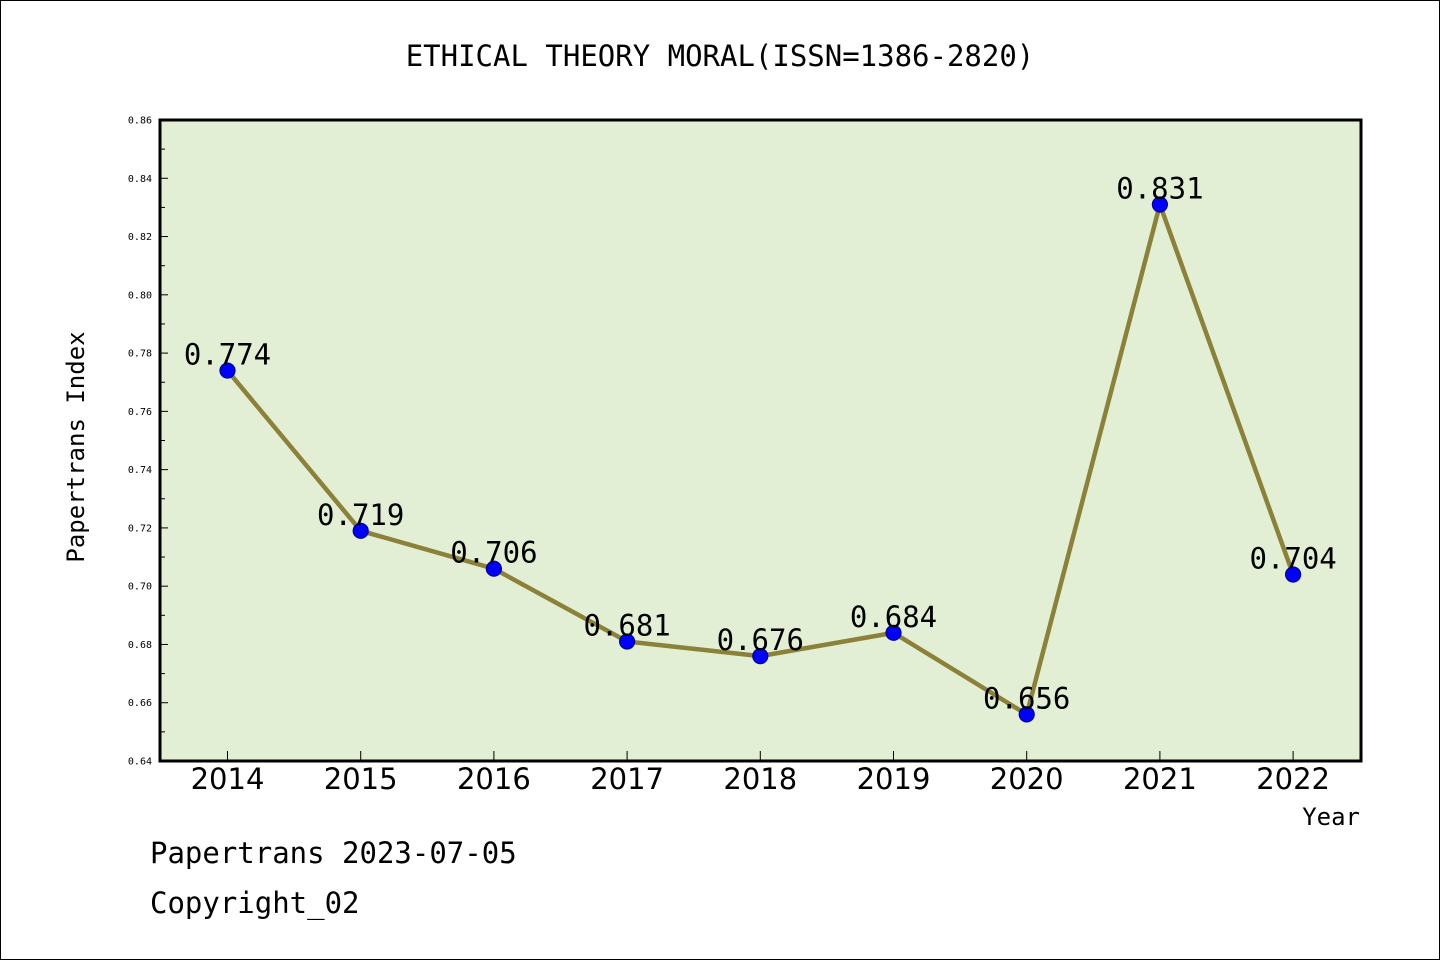 The height and width of the screenshot is (960, 1440). I want to click on data-point-2019, so click(893, 632).